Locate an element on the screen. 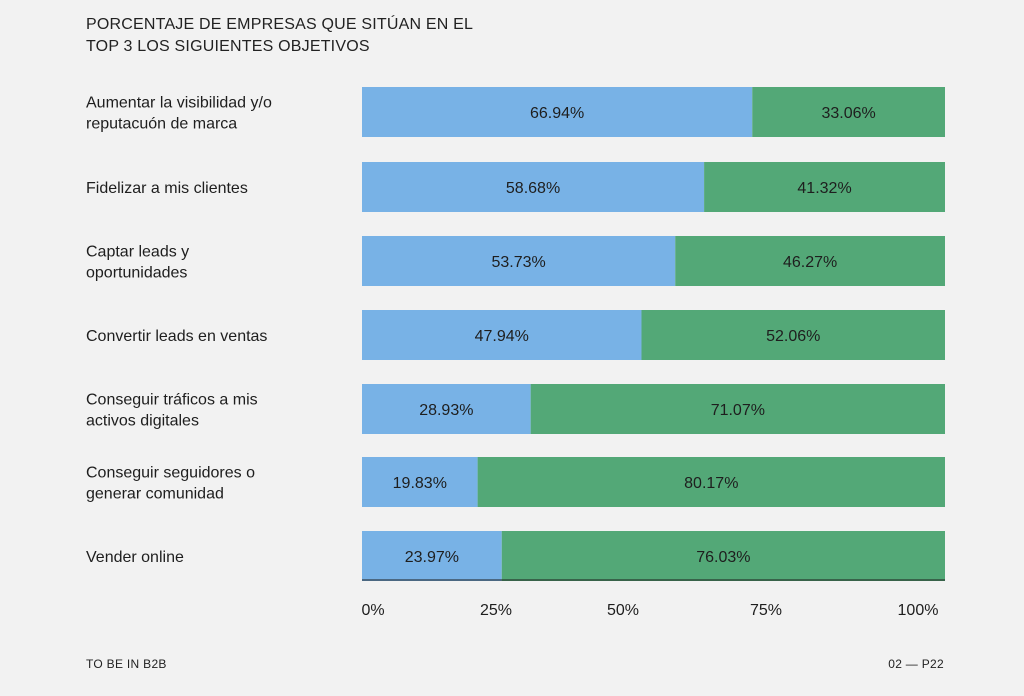 The image size is (1024, 696). bar-value-label: 41.32% is located at coordinates (824, 188).